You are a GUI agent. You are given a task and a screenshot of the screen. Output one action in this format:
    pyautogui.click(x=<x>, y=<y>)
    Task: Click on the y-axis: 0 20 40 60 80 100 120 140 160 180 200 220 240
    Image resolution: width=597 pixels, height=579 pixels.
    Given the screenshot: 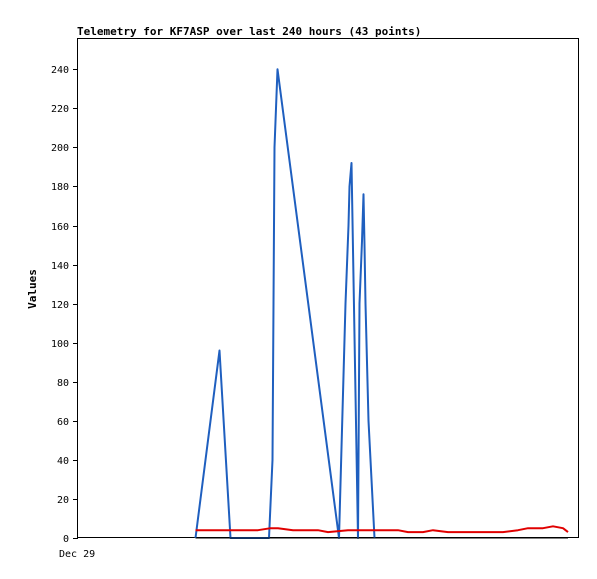 What is the action you would take?
    pyautogui.click(x=64, y=305)
    